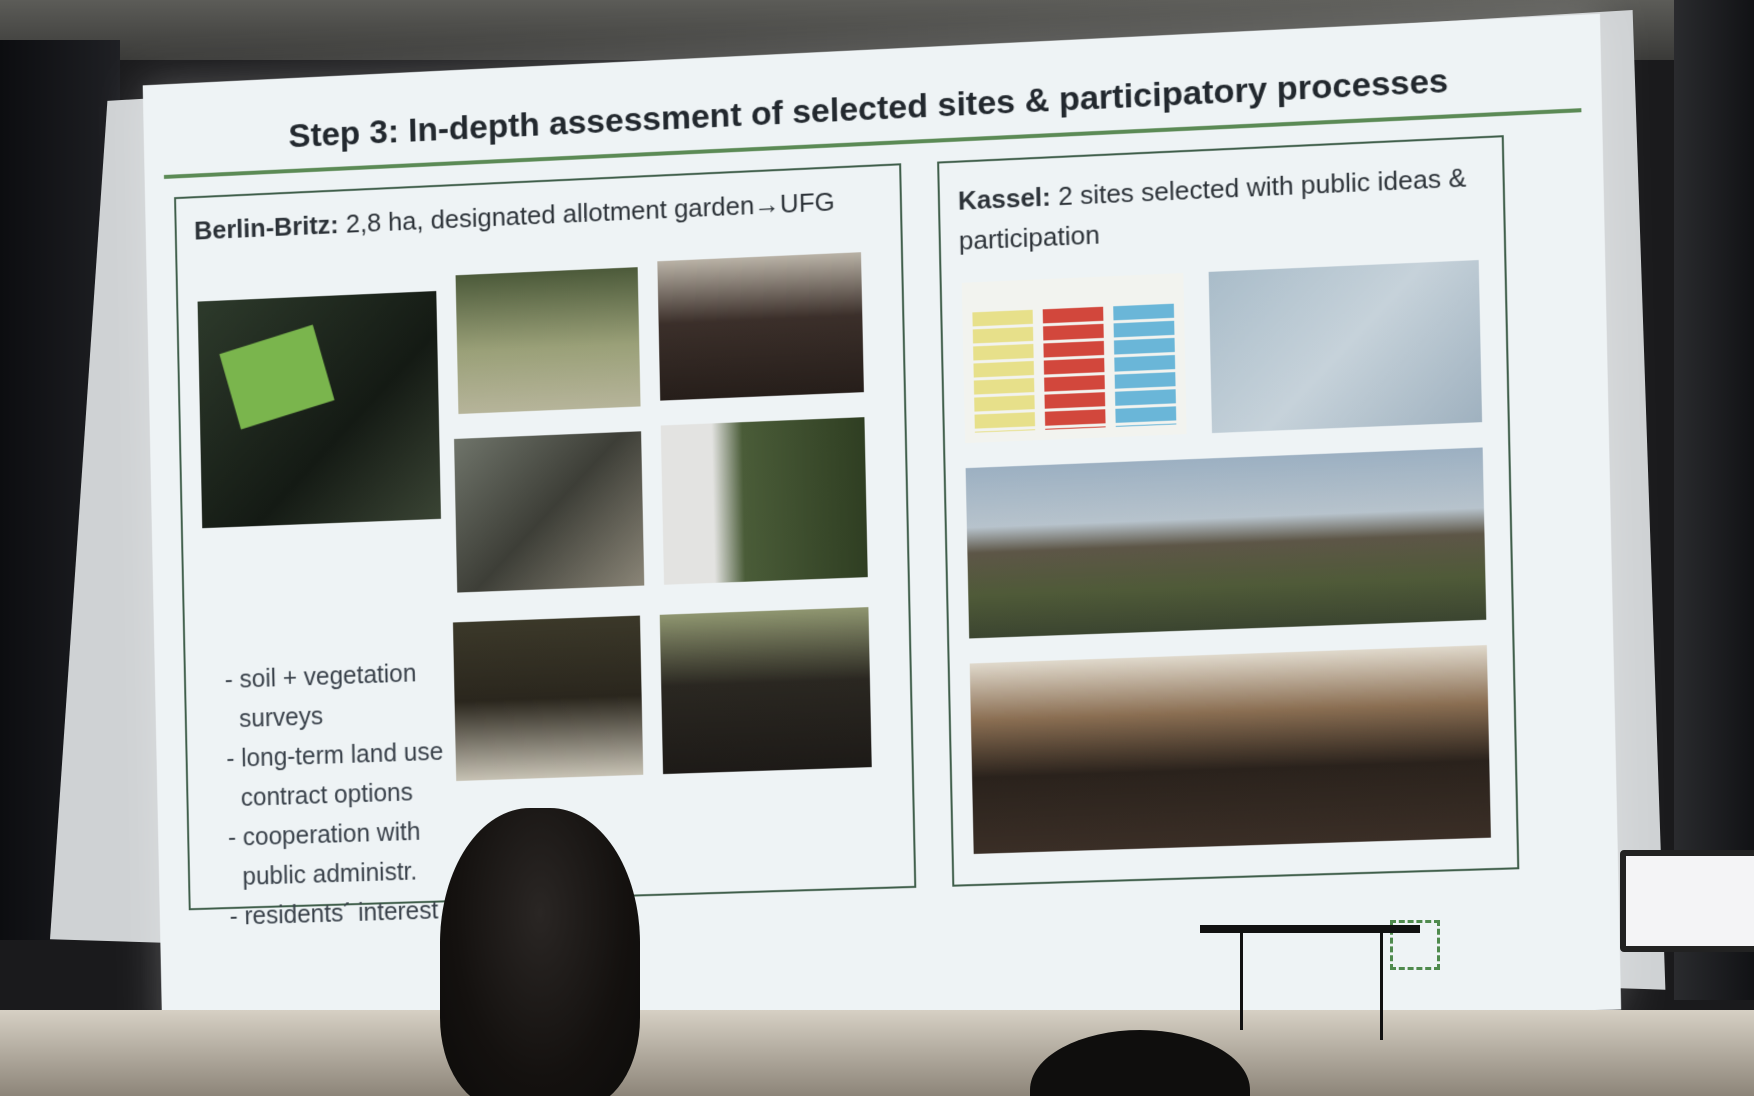 The height and width of the screenshot is (1096, 1754). Describe the element at coordinates (276, 377) in the screenshot. I see `site-highlight-shape` at that location.